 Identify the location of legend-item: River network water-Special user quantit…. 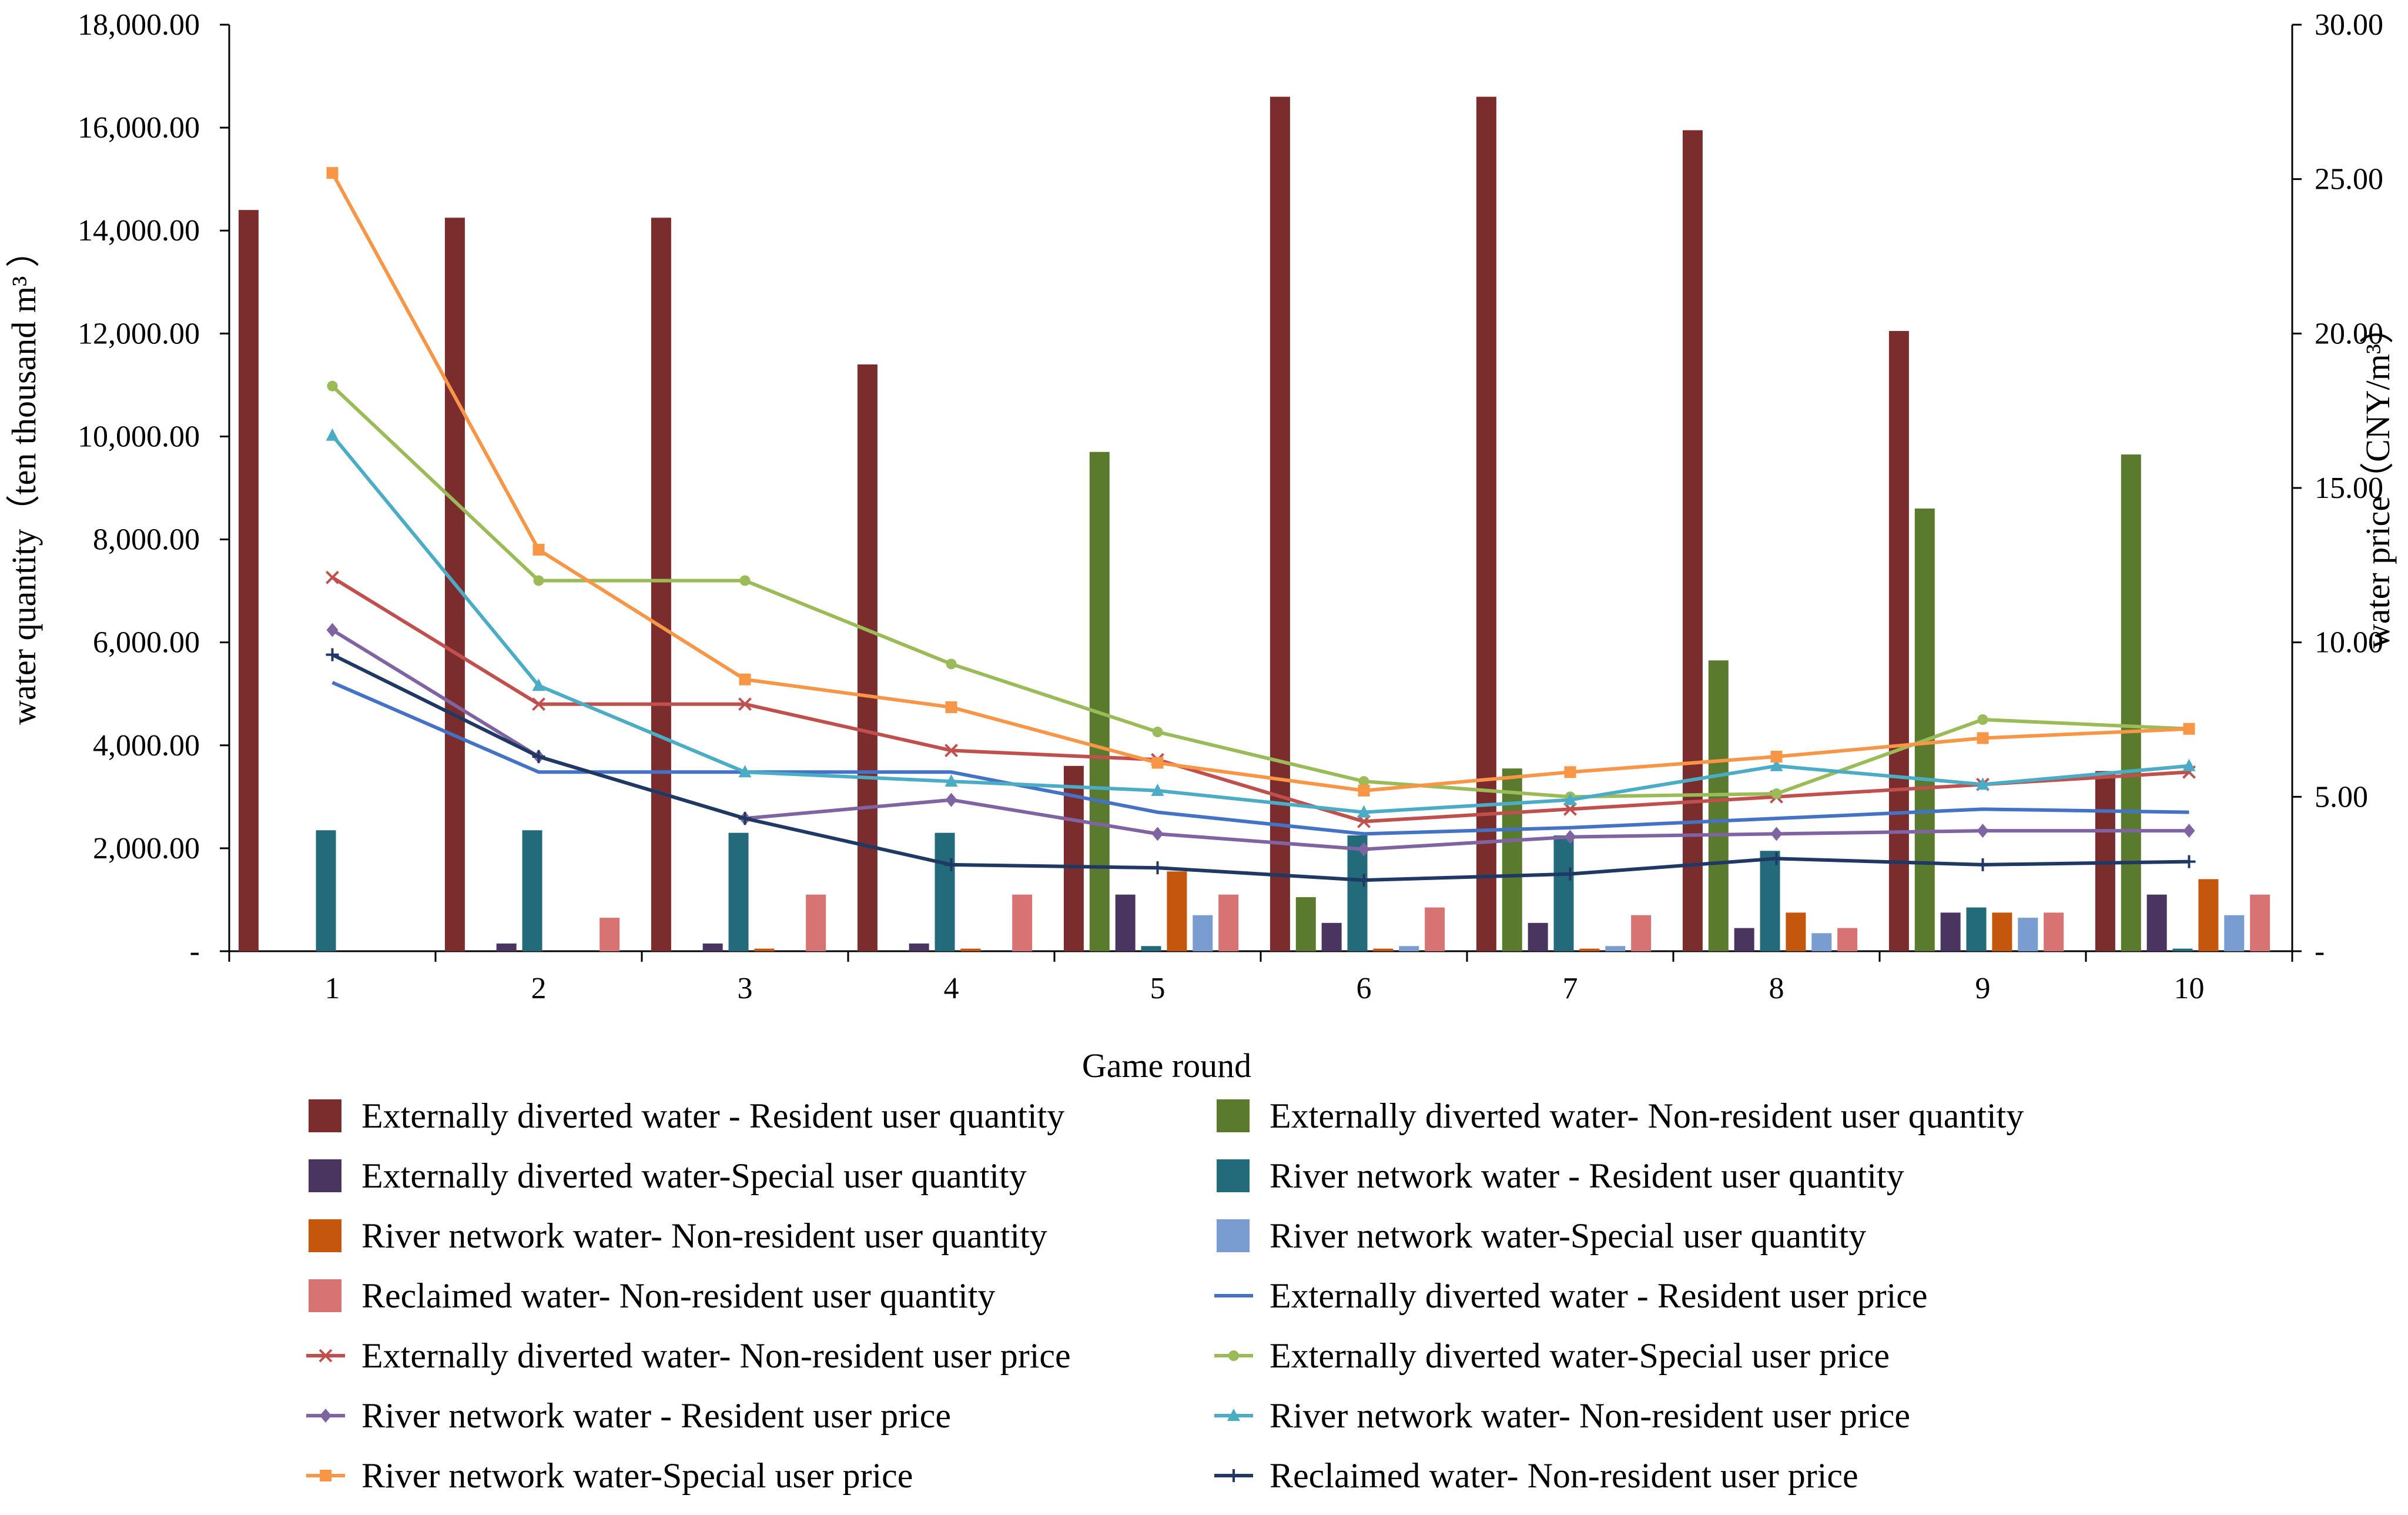
(1541, 1235).